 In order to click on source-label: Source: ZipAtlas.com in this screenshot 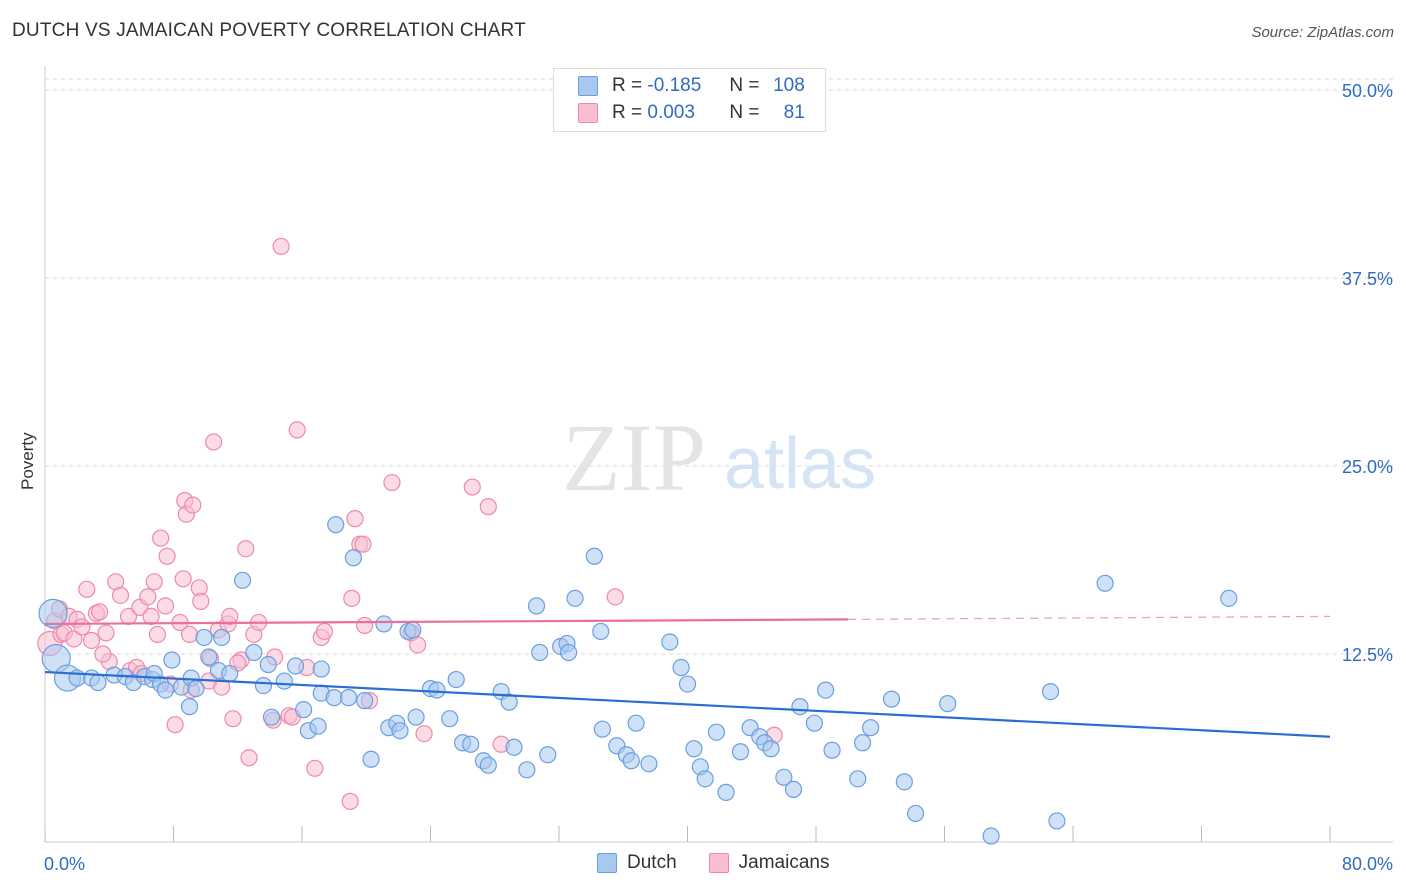, I will do `click(1322, 32)`.